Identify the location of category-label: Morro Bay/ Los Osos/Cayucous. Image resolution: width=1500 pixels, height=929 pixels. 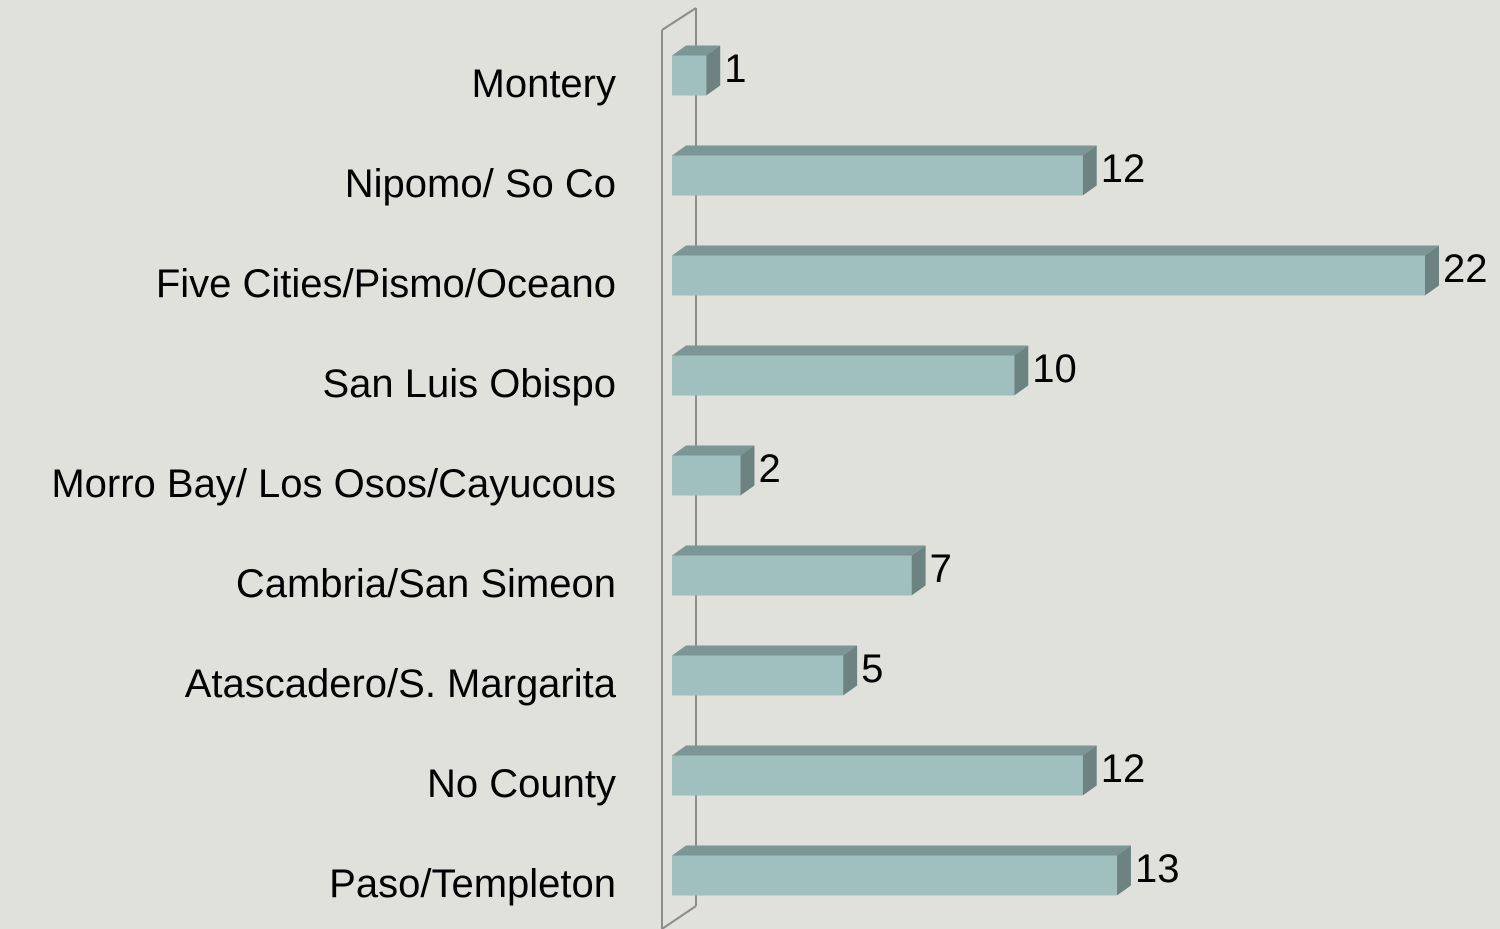
(333, 484).